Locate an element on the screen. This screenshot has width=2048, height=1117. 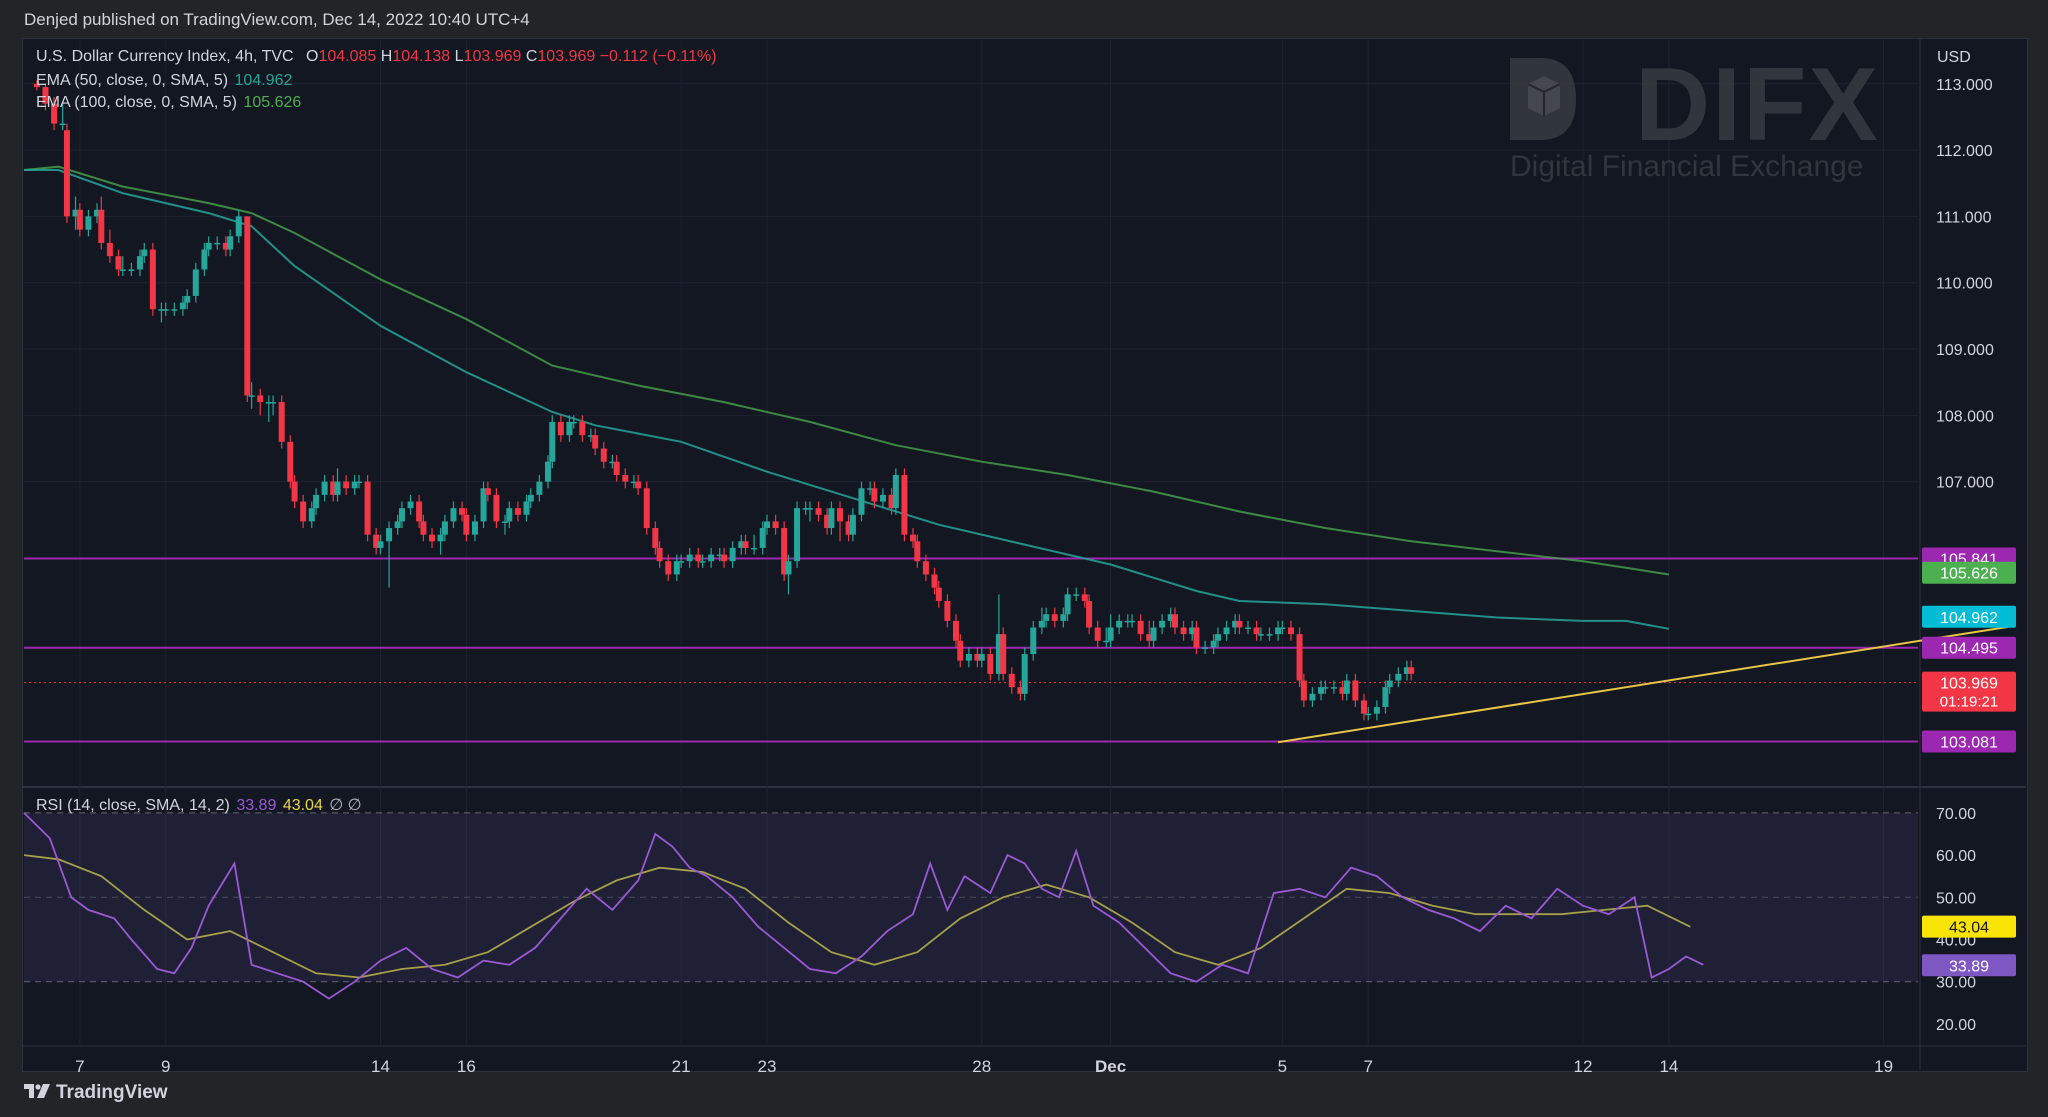
change-value: −0.112 (−0.11%) is located at coordinates (658, 56).